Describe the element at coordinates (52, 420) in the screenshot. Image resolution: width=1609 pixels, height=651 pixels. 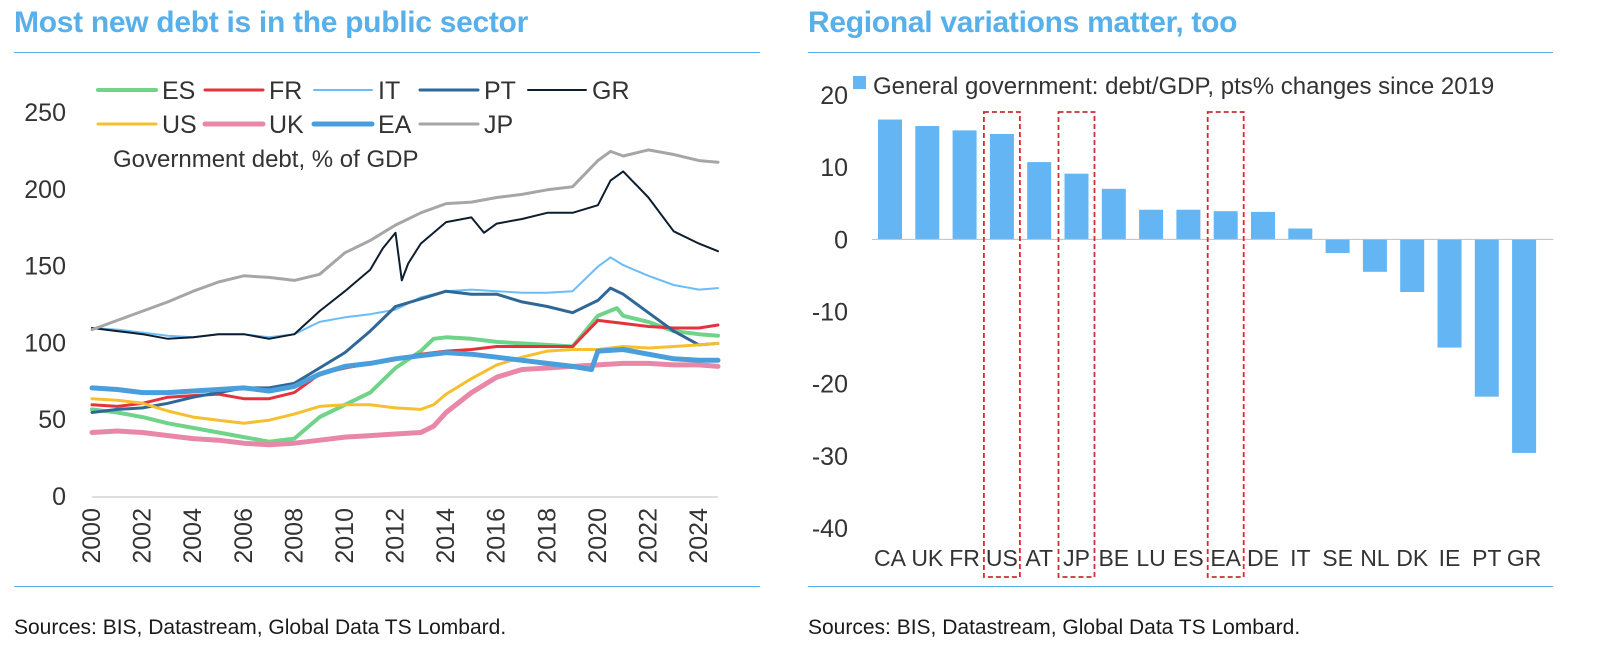
I see `y-tick-label: 50` at that location.